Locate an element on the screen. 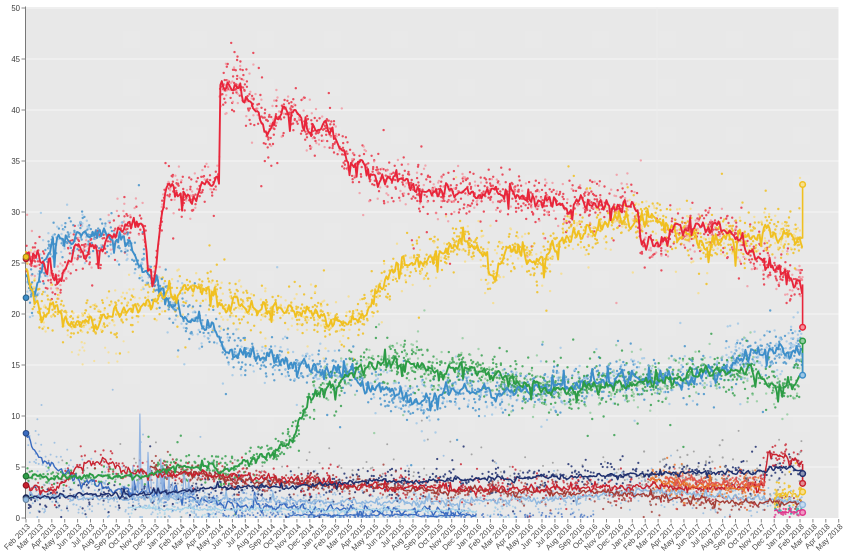 The height and width of the screenshot is (557, 850). svg-text: 40 is located at coordinates (15, 110).